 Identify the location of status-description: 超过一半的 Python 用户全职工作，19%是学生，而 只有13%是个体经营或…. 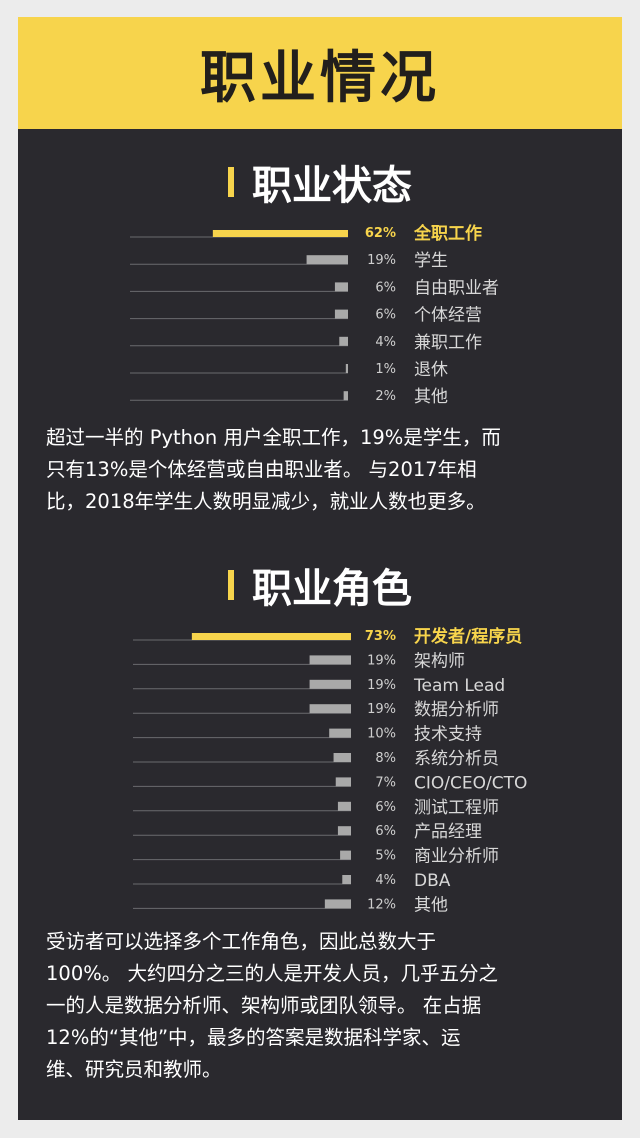
(324, 470).